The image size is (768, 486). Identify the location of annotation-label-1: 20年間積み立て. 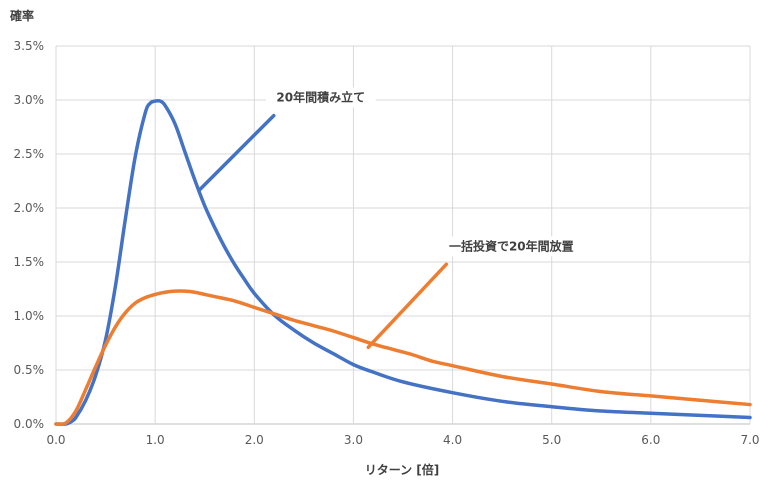
(320, 97).